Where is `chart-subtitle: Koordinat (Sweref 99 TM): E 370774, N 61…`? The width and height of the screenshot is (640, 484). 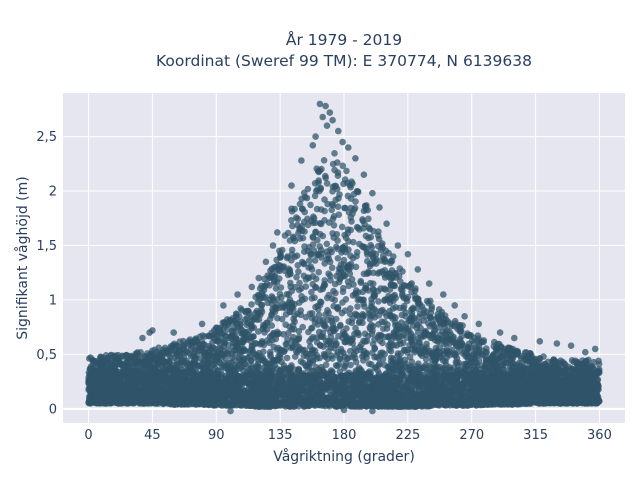 chart-subtitle: Koordinat (Sweref 99 TM): E 370774, N 61… is located at coordinates (344, 61).